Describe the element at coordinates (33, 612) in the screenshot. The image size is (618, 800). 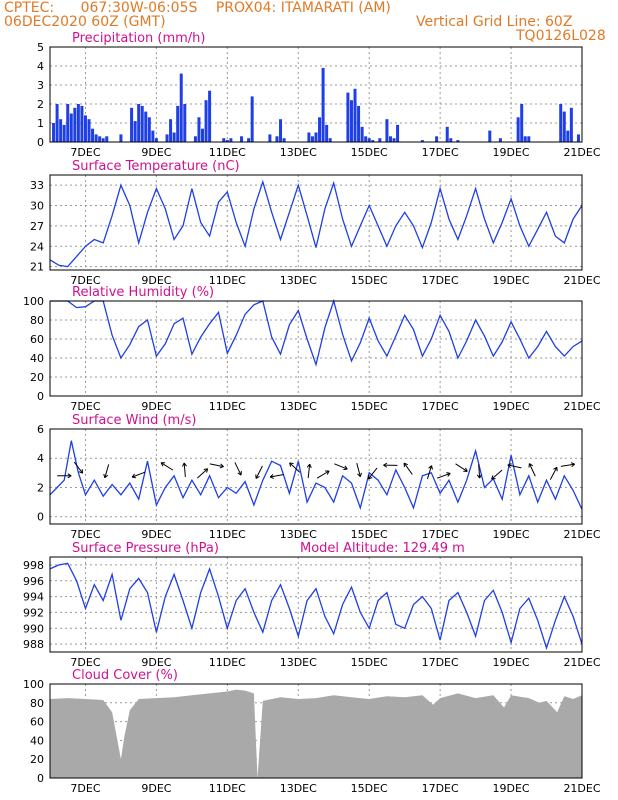
I see `y-tick-label: 992` at that location.